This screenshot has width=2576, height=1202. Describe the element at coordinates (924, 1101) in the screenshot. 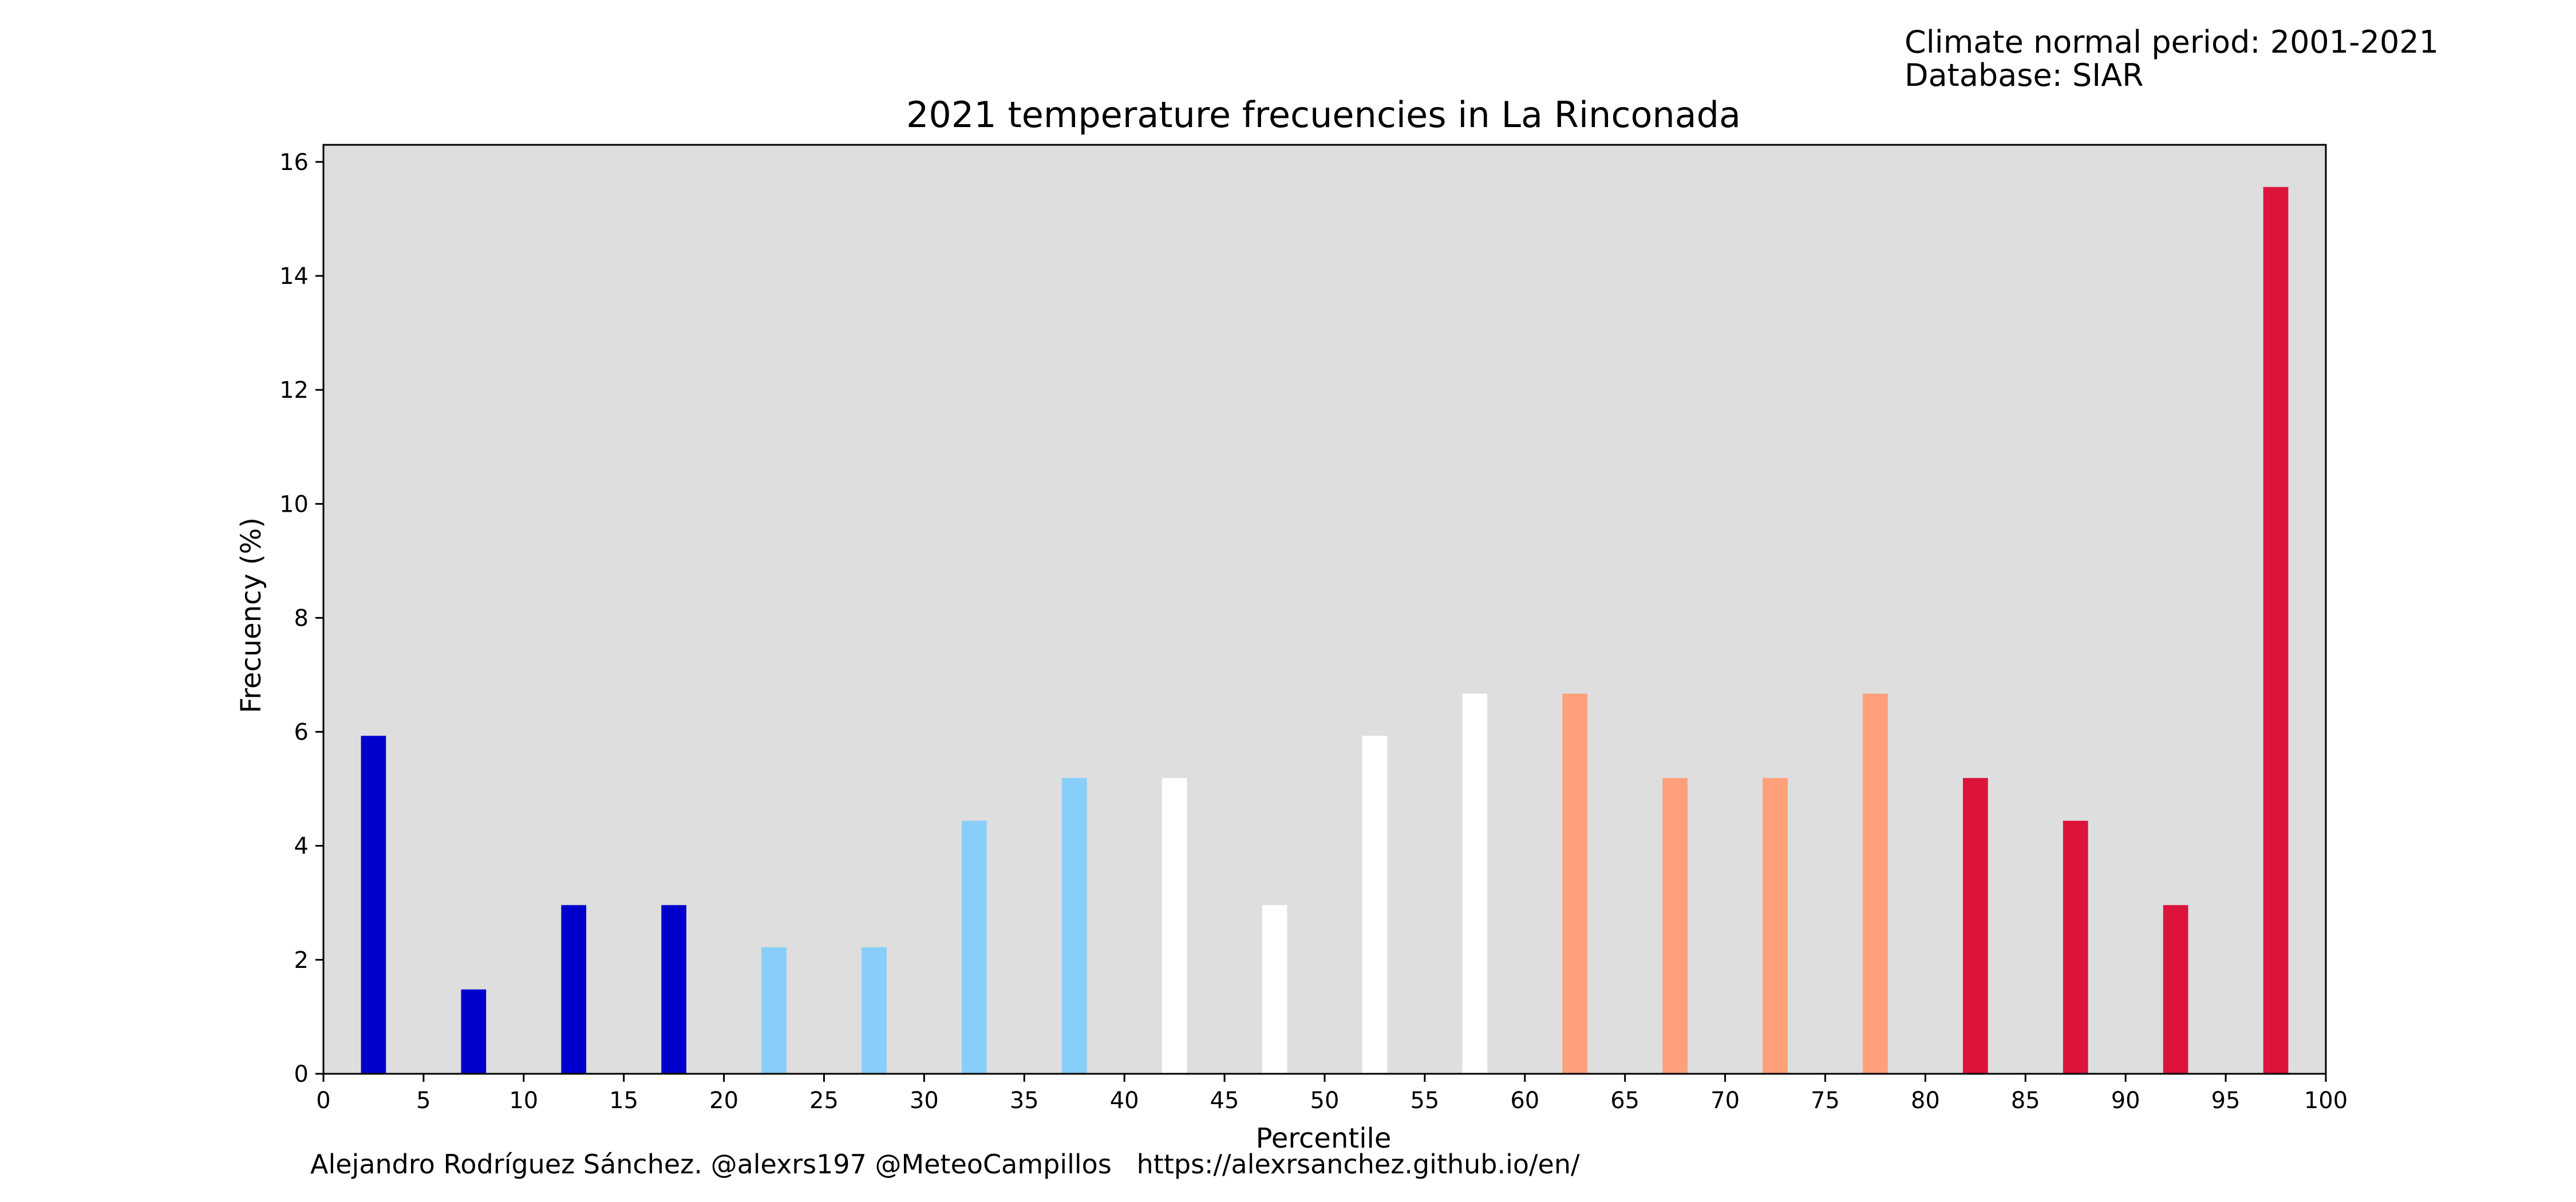

I see `x-tick-label: 30` at that location.